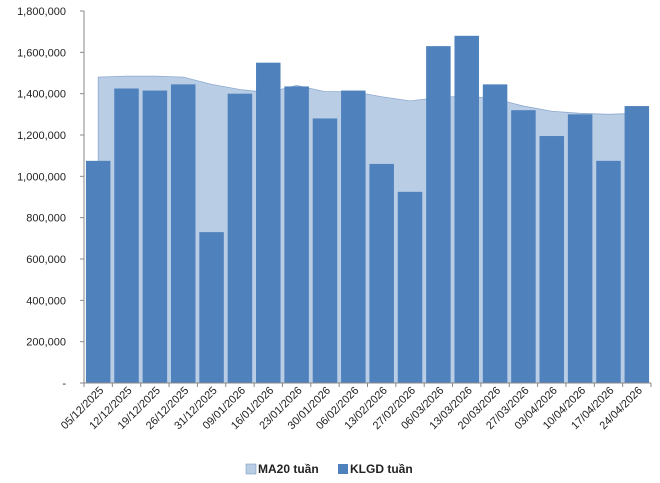 Image resolution: width=660 pixels, height=483 pixels. Describe the element at coordinates (41, 136) in the screenshot. I see `y-tick-label: 1,200,000` at that location.